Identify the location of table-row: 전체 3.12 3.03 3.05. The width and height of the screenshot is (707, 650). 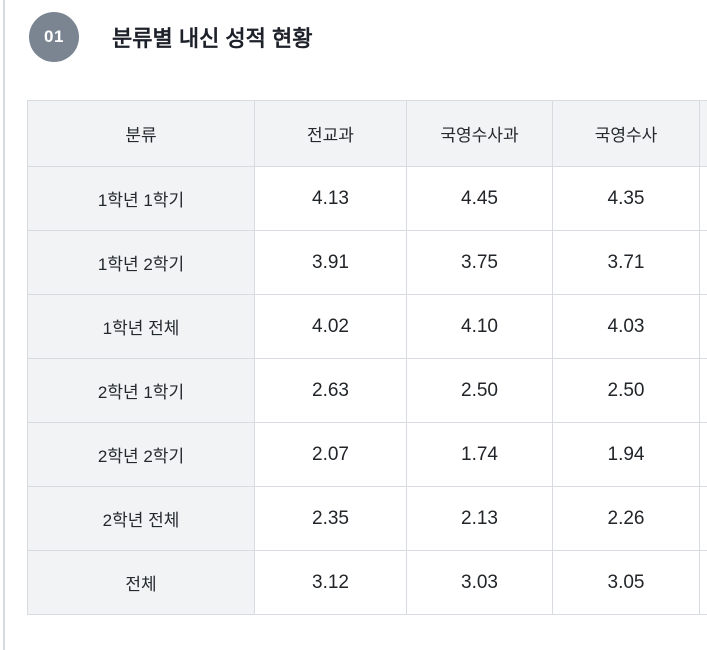
(367, 582).